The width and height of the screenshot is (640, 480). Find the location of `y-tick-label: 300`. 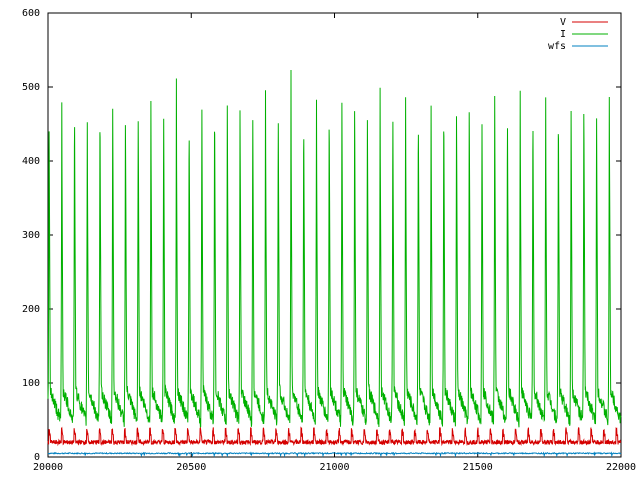

y-tick-label: 300 is located at coordinates (31, 235).